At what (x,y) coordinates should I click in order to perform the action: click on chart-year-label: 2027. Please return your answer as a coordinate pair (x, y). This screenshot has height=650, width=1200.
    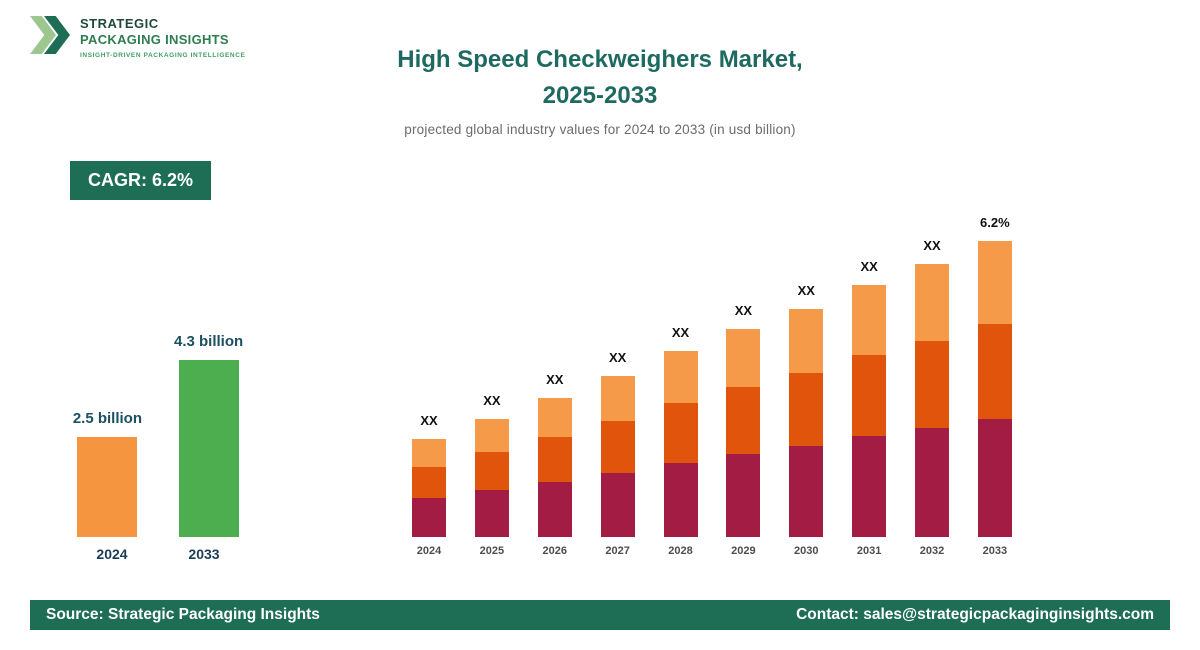
    Looking at the image, I should click on (617, 551).